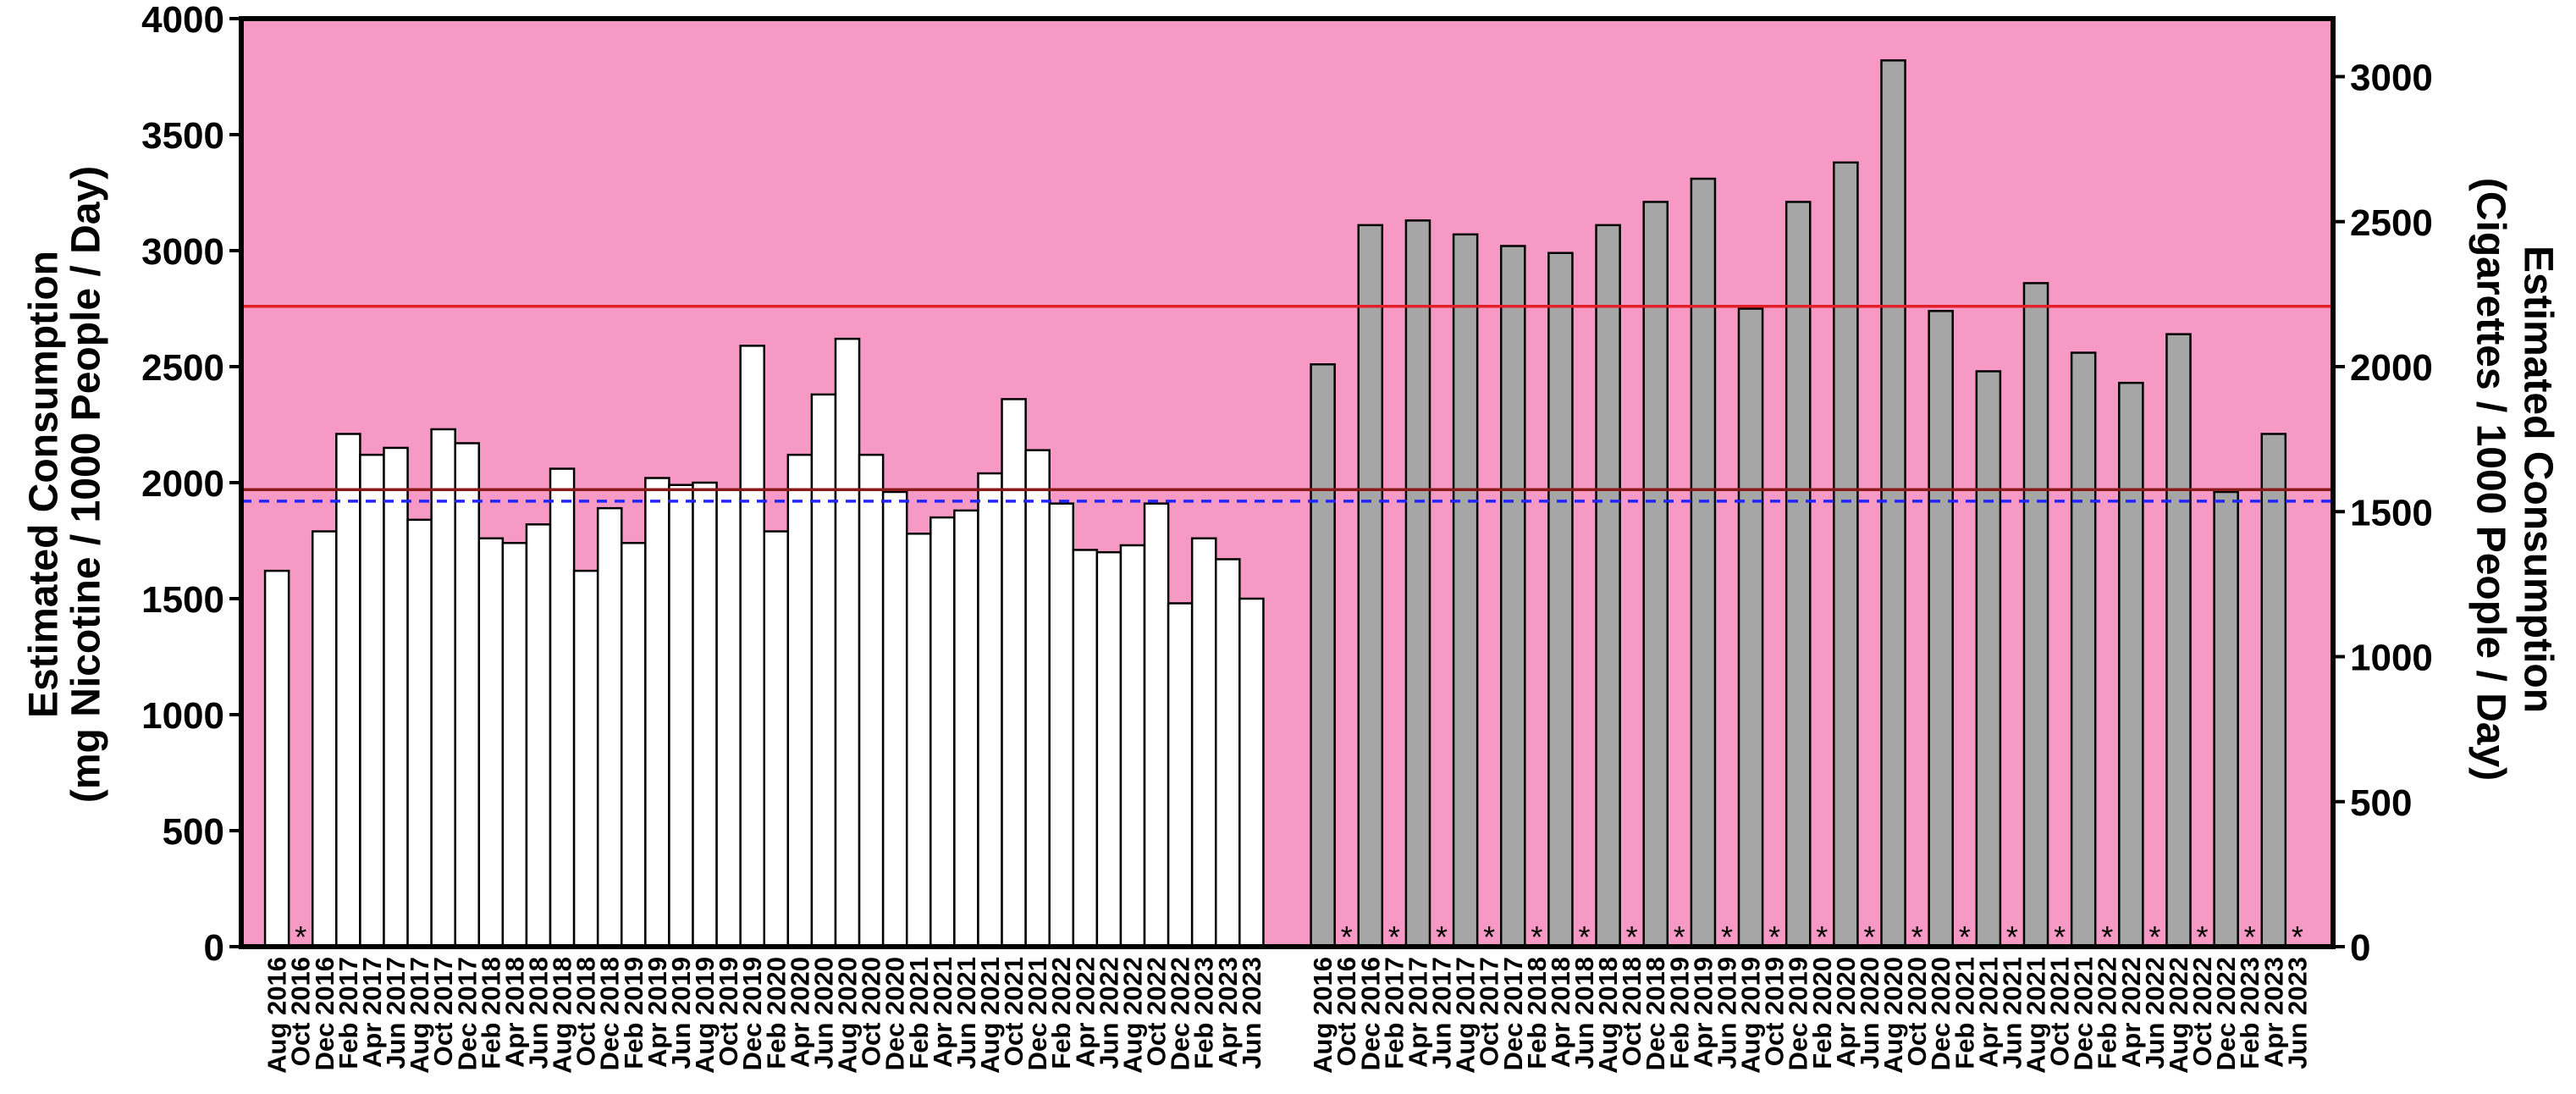  What do you see at coordinates (1085, 1012) in the screenshot?
I see `x-tick-label: Apr 2022` at bounding box center [1085, 1012].